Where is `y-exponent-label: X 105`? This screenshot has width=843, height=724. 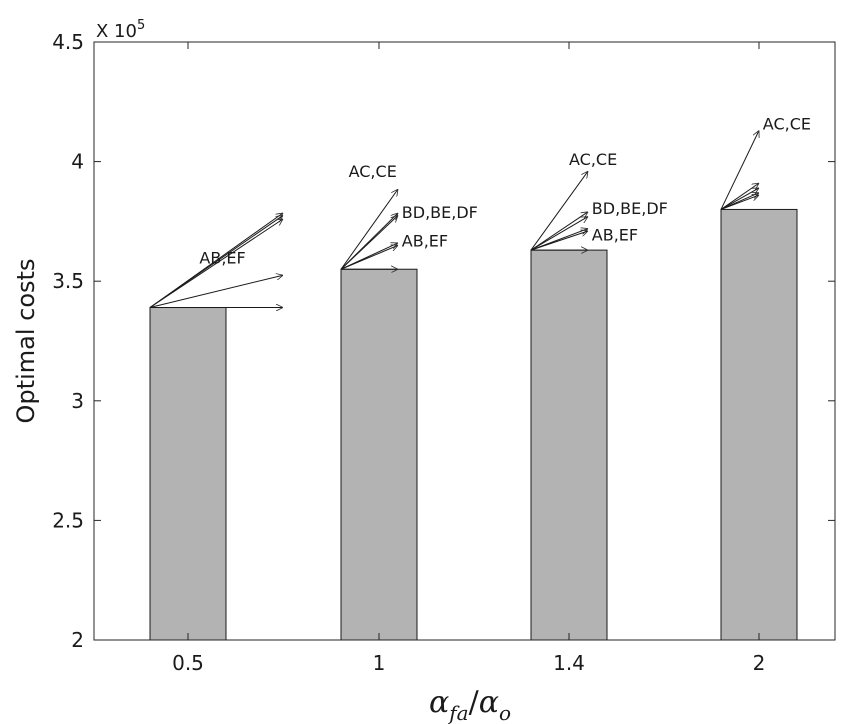 y-exponent-label: X 105 is located at coordinates (120, 30).